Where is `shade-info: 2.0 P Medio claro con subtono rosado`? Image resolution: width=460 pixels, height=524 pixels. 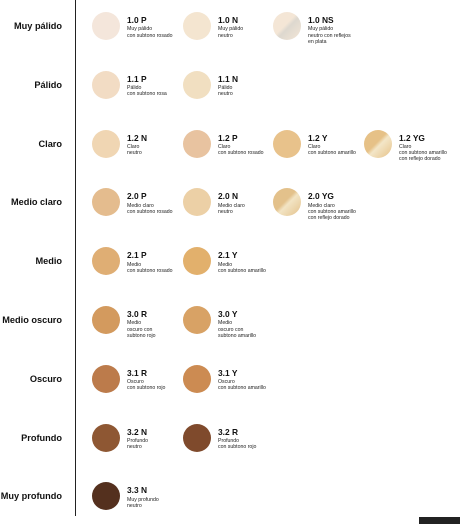 shade-info: 2.0 P Medio claro con subtono rosado is located at coordinates (150, 203).